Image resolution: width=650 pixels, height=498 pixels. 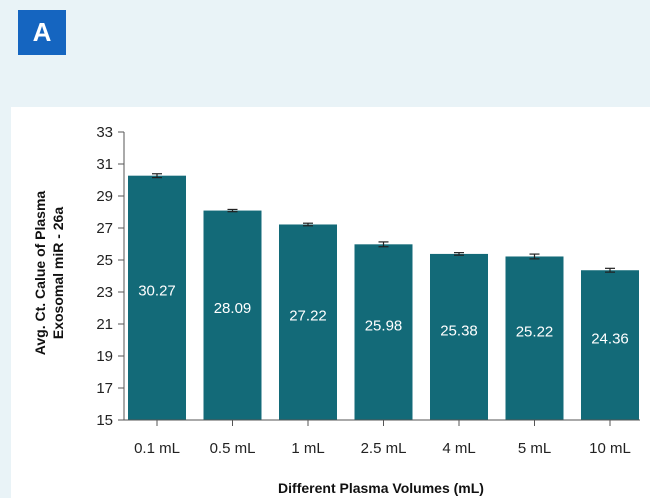 I want to click on bar-data-label: 24.36, so click(x=610, y=339).